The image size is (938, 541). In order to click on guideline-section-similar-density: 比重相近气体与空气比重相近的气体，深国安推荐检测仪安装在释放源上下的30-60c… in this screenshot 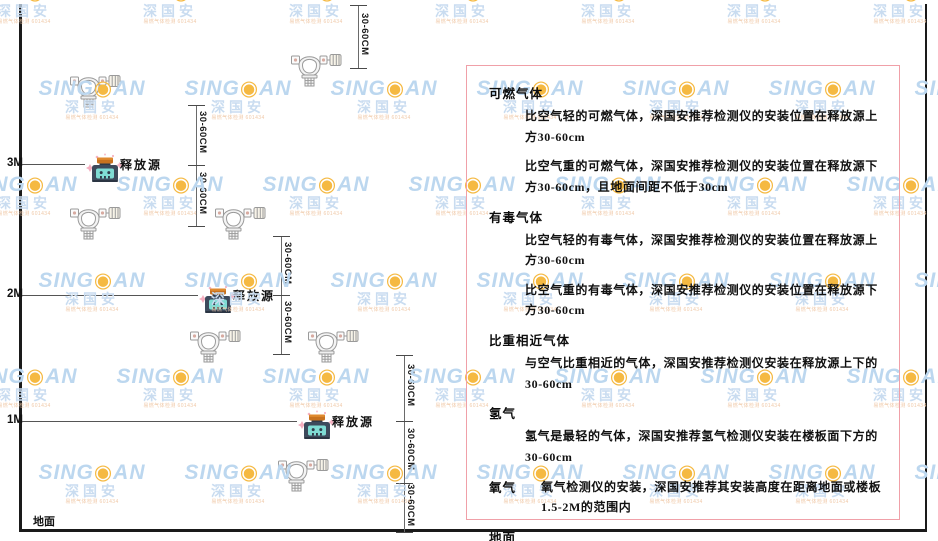, I will do `click(683, 362)`.